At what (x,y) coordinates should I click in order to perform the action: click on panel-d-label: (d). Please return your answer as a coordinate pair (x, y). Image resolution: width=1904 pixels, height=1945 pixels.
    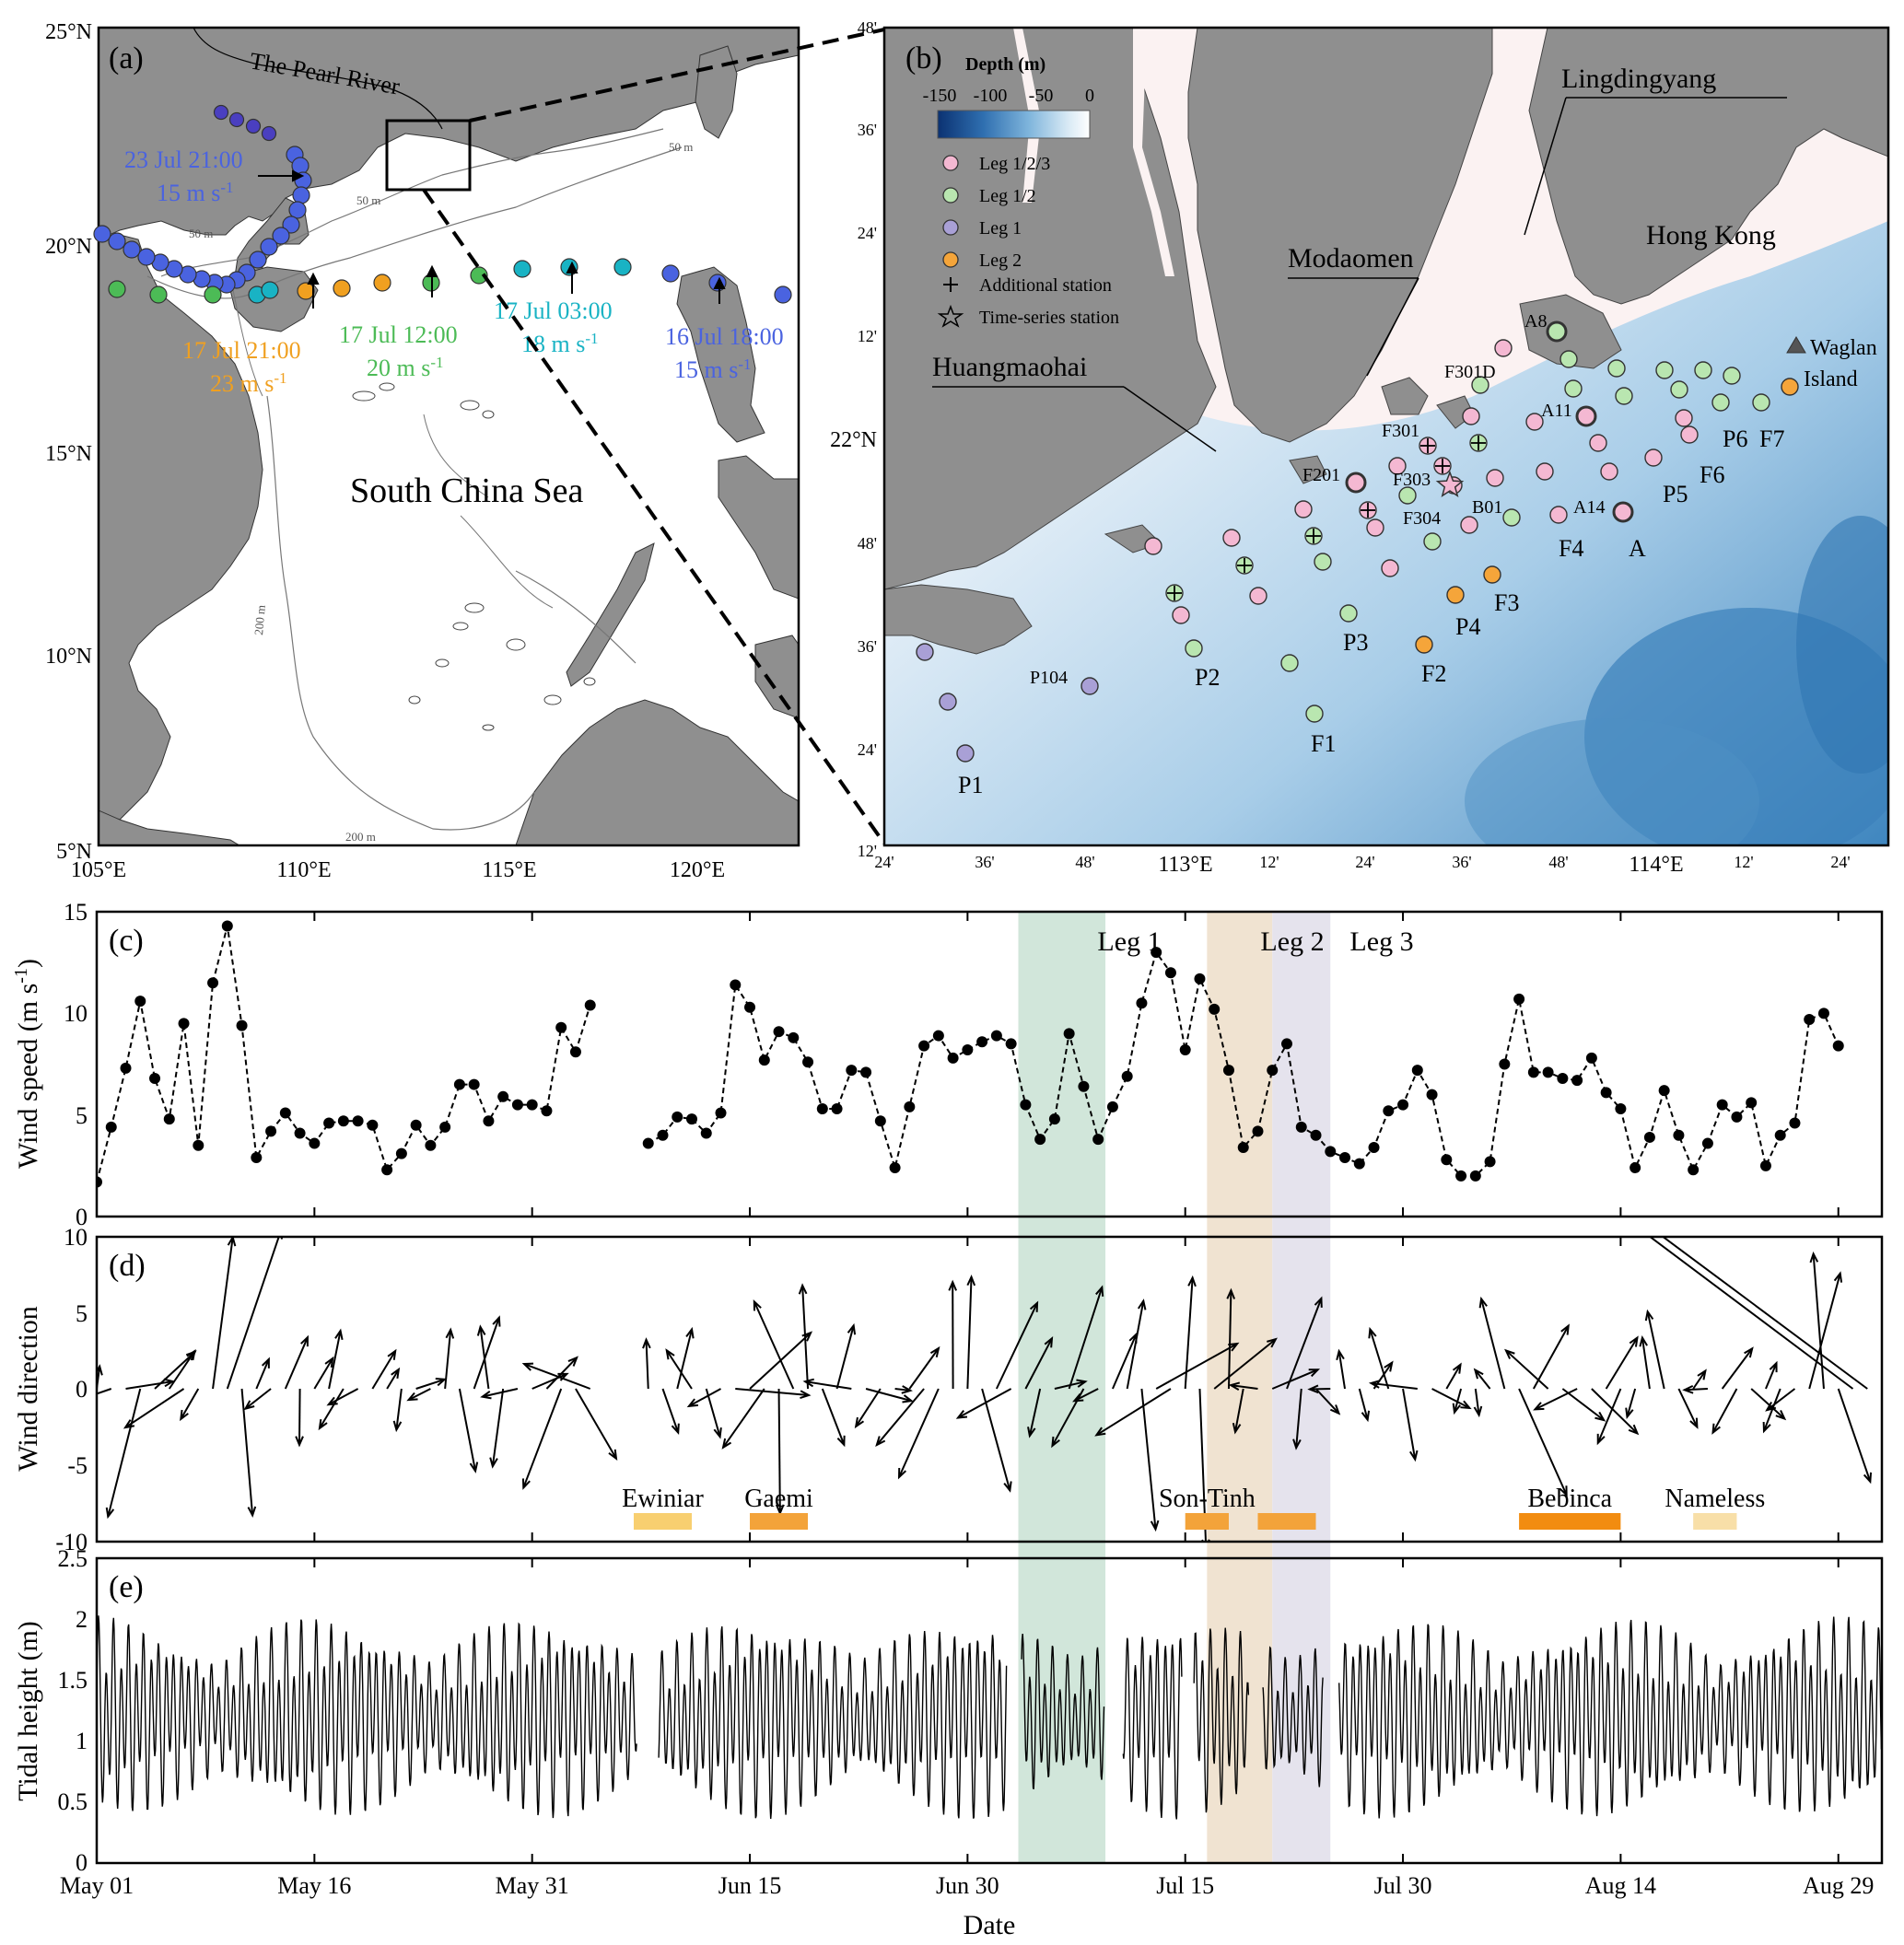
    Looking at the image, I should click on (127, 1266).